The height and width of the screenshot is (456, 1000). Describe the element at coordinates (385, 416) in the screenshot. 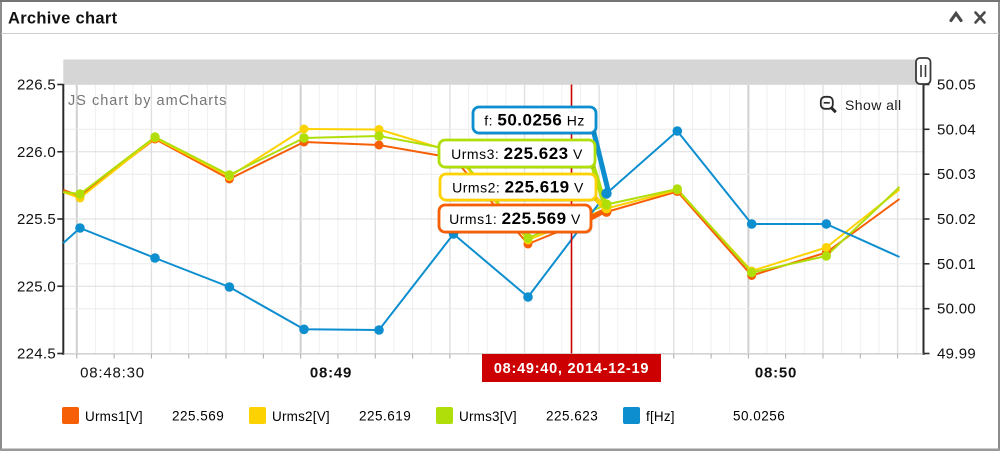

I see `svg-text: 225.619` at that location.